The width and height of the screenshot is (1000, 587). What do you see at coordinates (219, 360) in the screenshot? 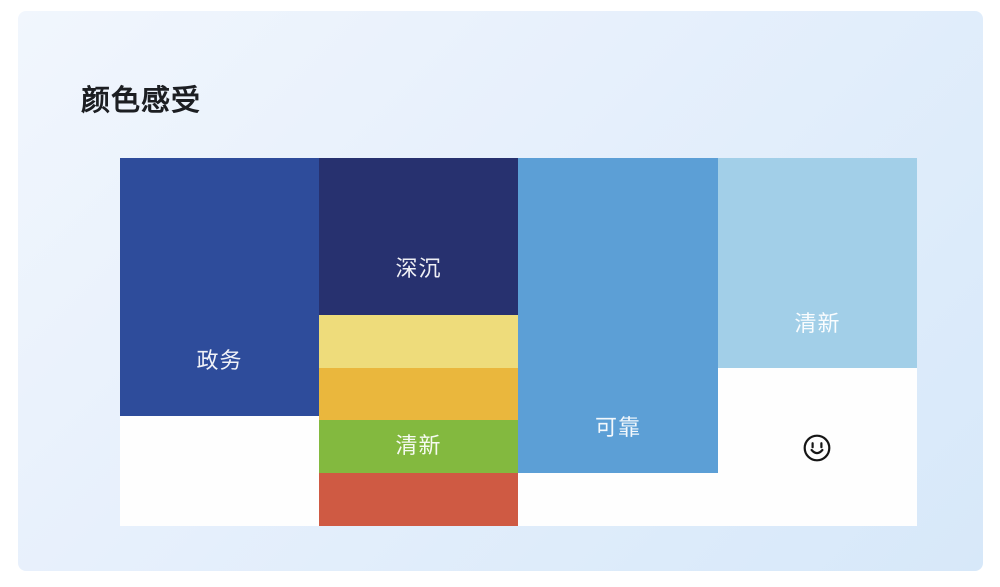
I see `color-block-label: 政务` at bounding box center [219, 360].